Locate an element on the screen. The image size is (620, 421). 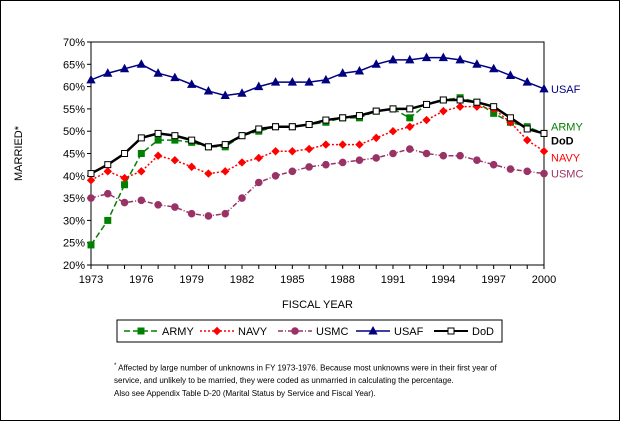
x-tick-label: 1976 is located at coordinates (141, 280).